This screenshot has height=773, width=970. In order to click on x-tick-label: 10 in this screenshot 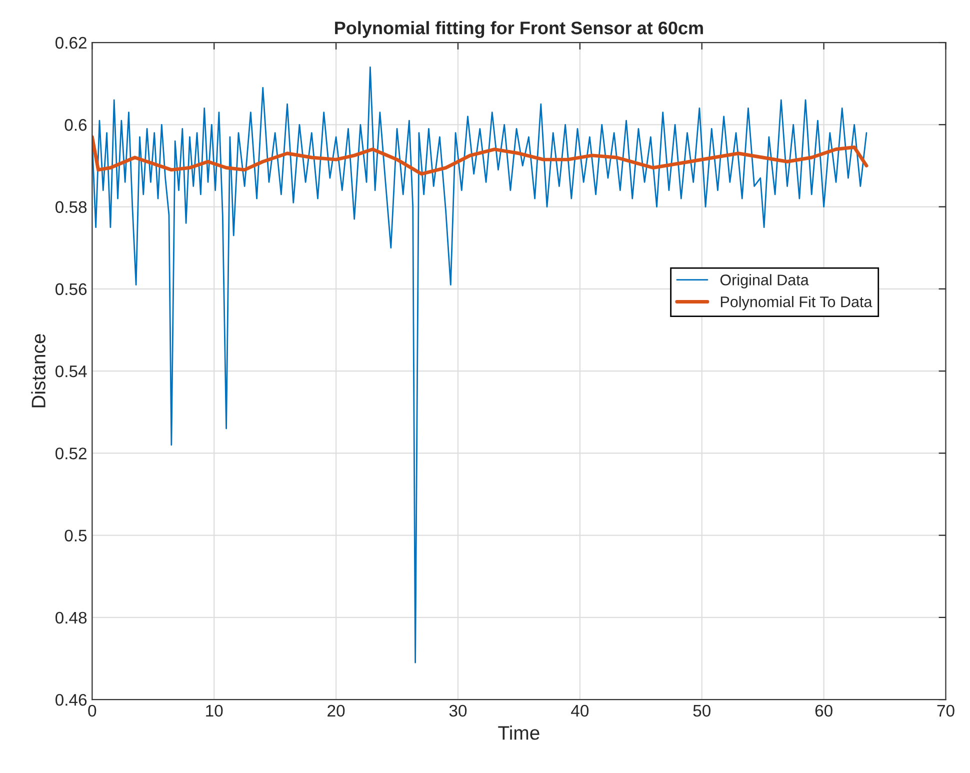, I will do `click(214, 710)`.